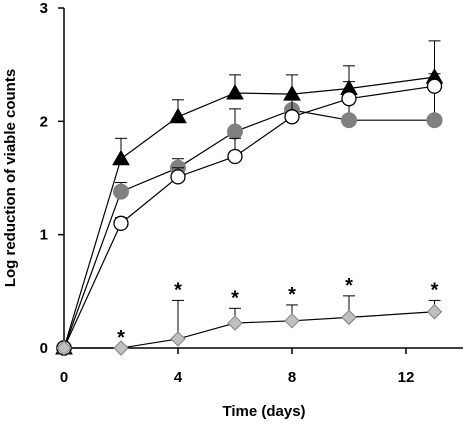  I want to click on y-tick-label: 2, so click(44, 121).